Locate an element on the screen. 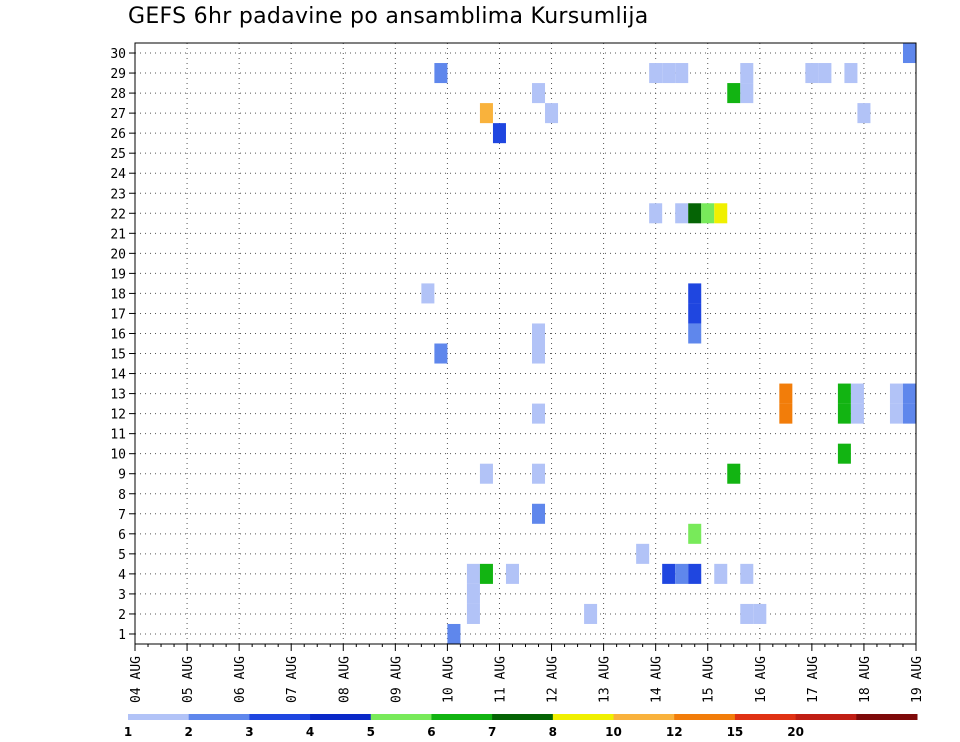 The height and width of the screenshot is (742, 960). y-tick-label: 12 is located at coordinates (118, 415).